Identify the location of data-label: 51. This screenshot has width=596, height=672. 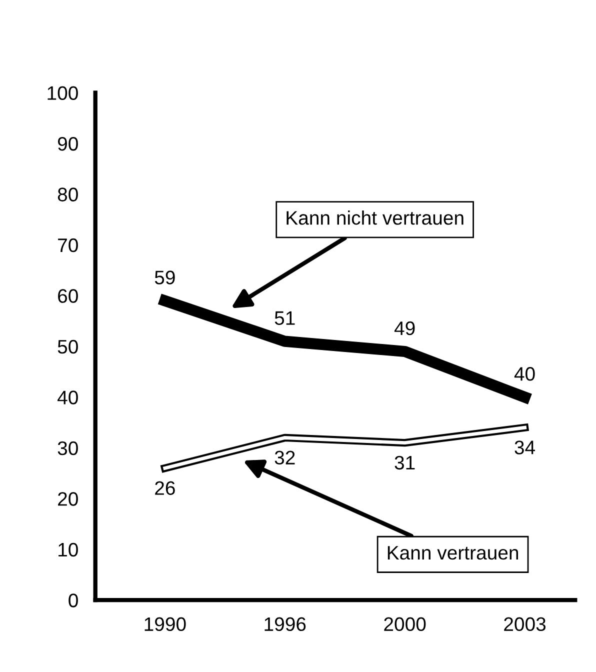
(284, 318).